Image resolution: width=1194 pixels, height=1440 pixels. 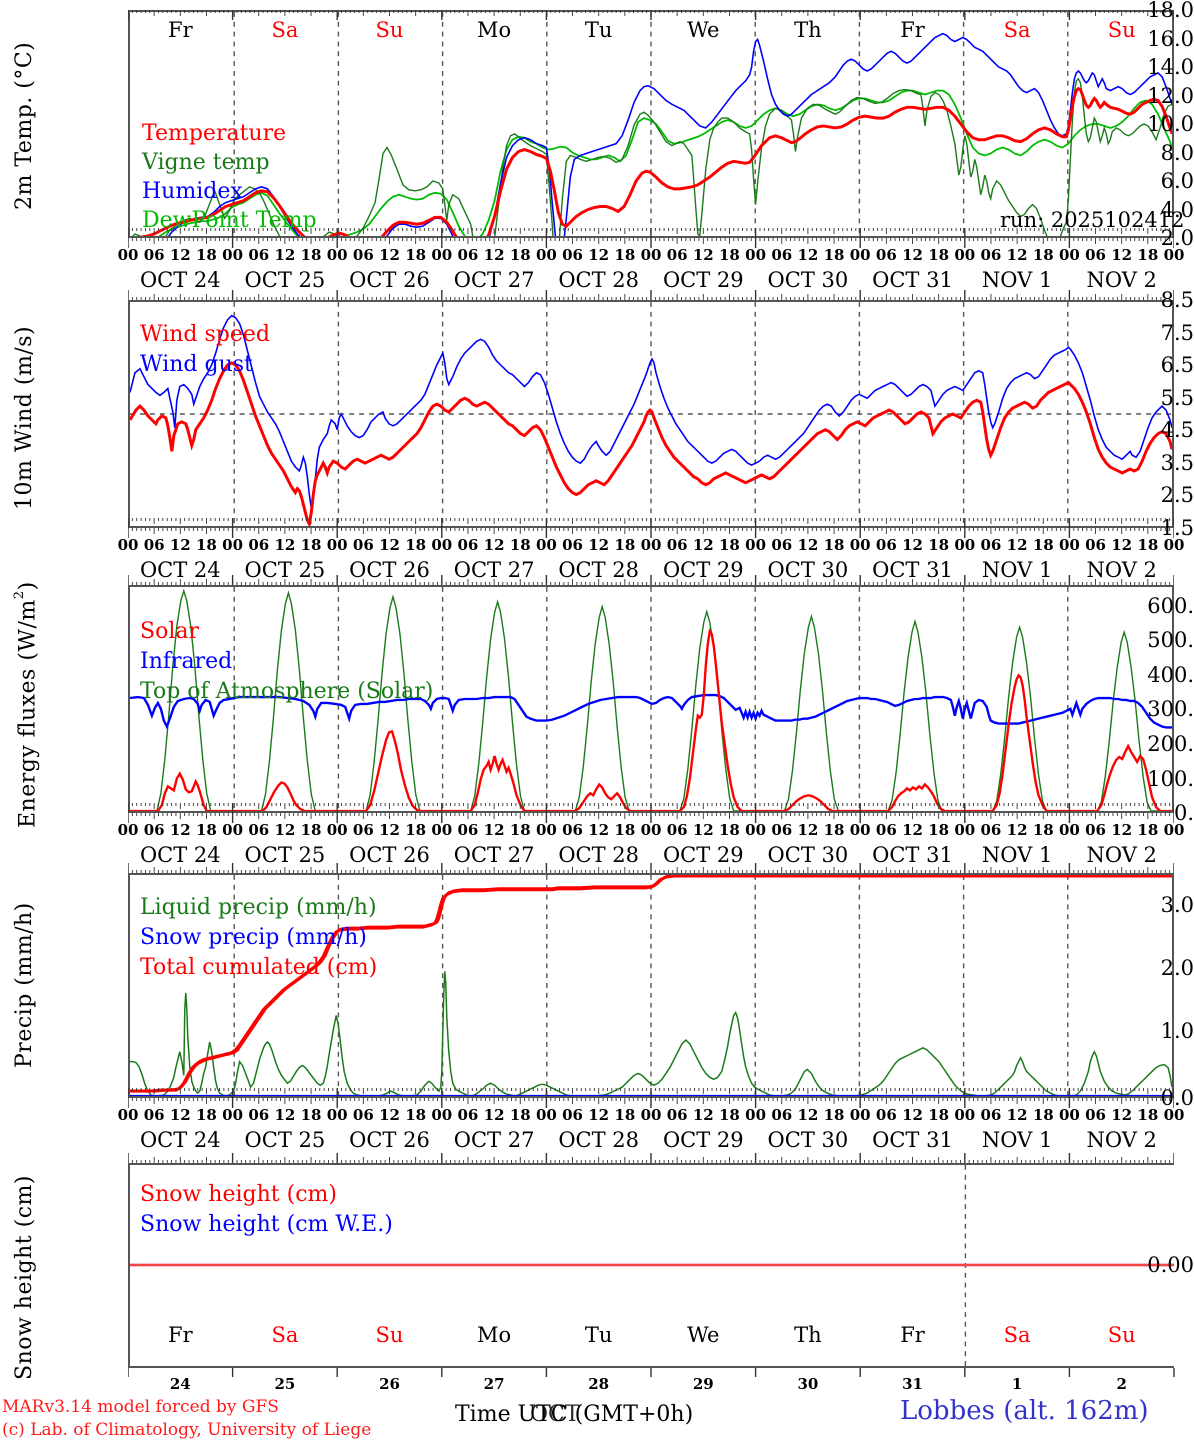 What do you see at coordinates (703, 1335) in the screenshot?
I see `weekday-label-bottom: We` at bounding box center [703, 1335].